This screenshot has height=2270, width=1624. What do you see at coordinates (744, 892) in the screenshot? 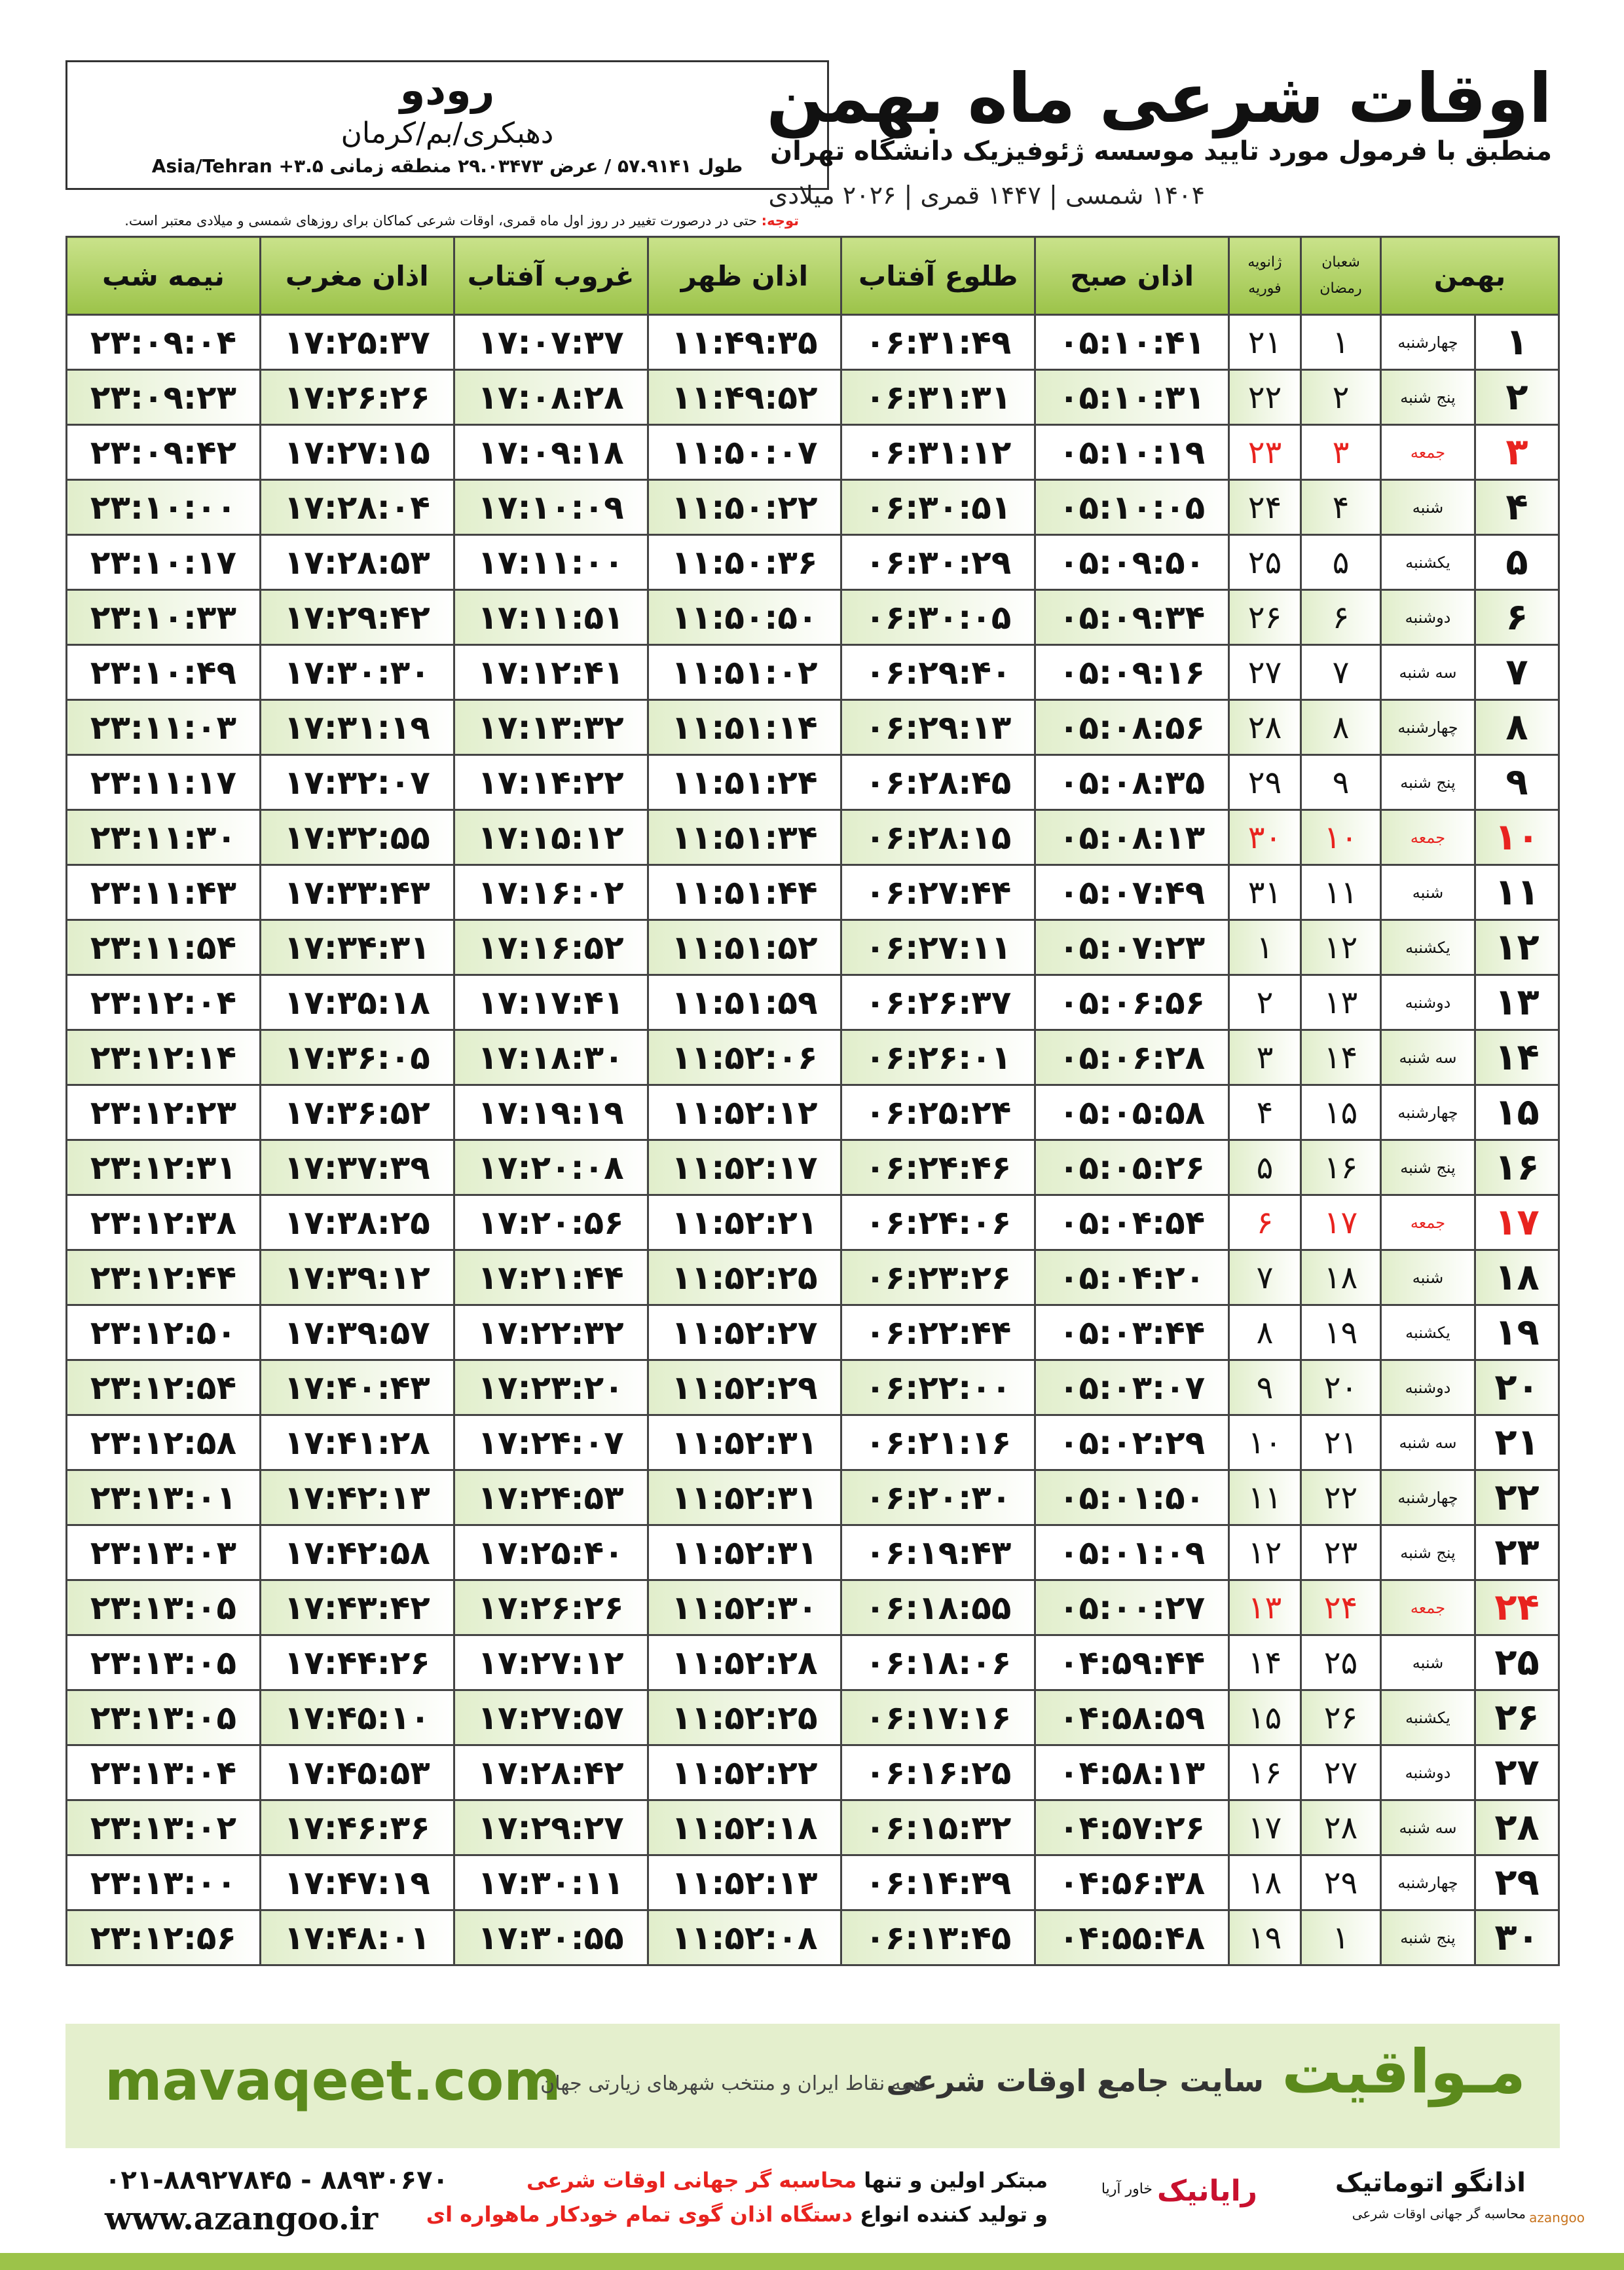
I see `table-cell: ۱۱:۵۱:۴۴` at bounding box center [744, 892].